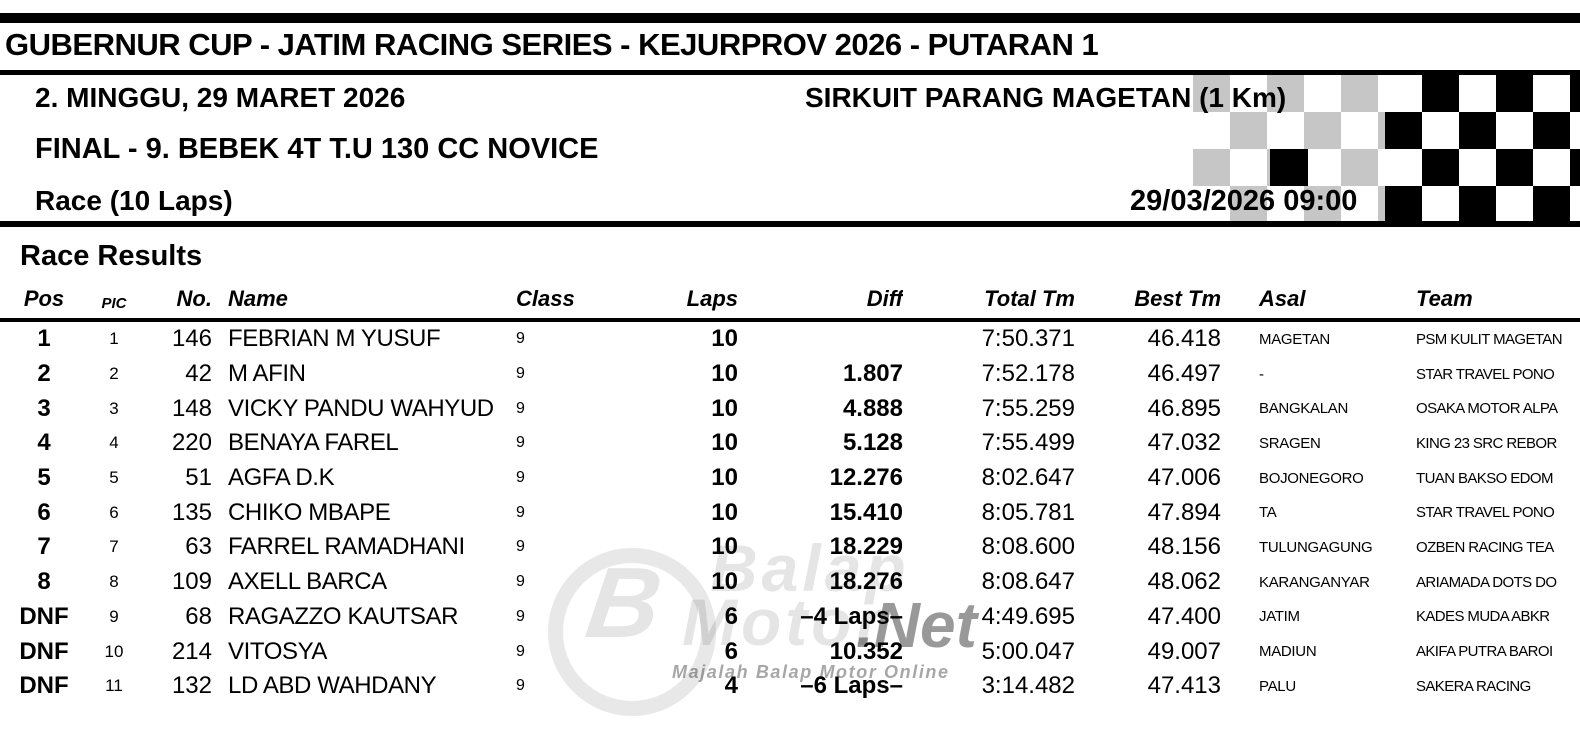  I want to click on section-divider-line, so click(790, 224).